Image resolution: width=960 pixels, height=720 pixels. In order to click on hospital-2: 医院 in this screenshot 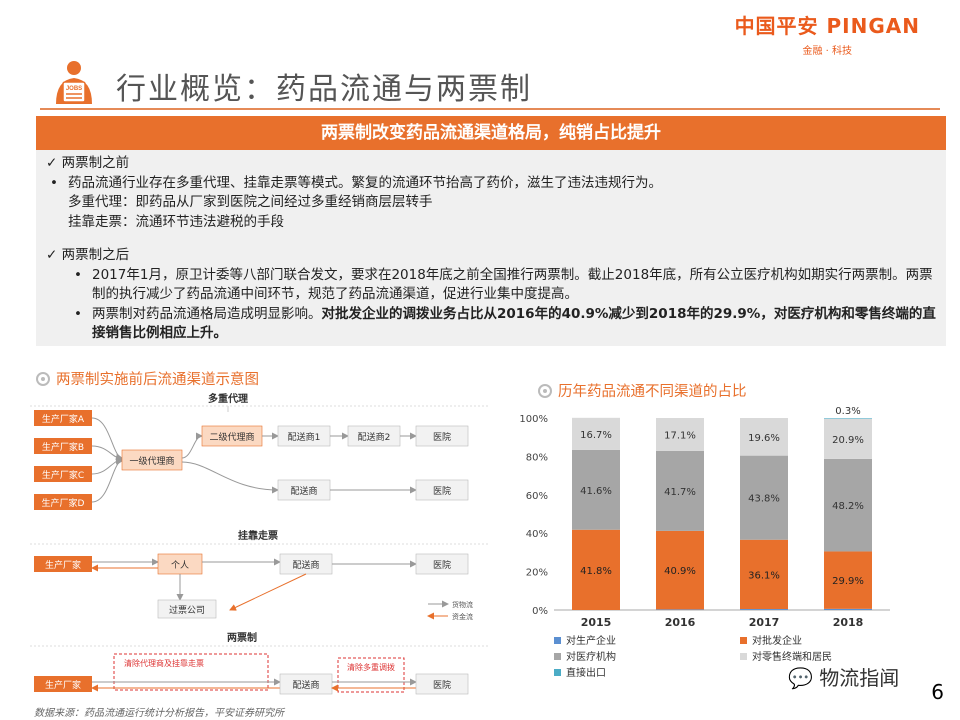, I will do `click(442, 490)`.